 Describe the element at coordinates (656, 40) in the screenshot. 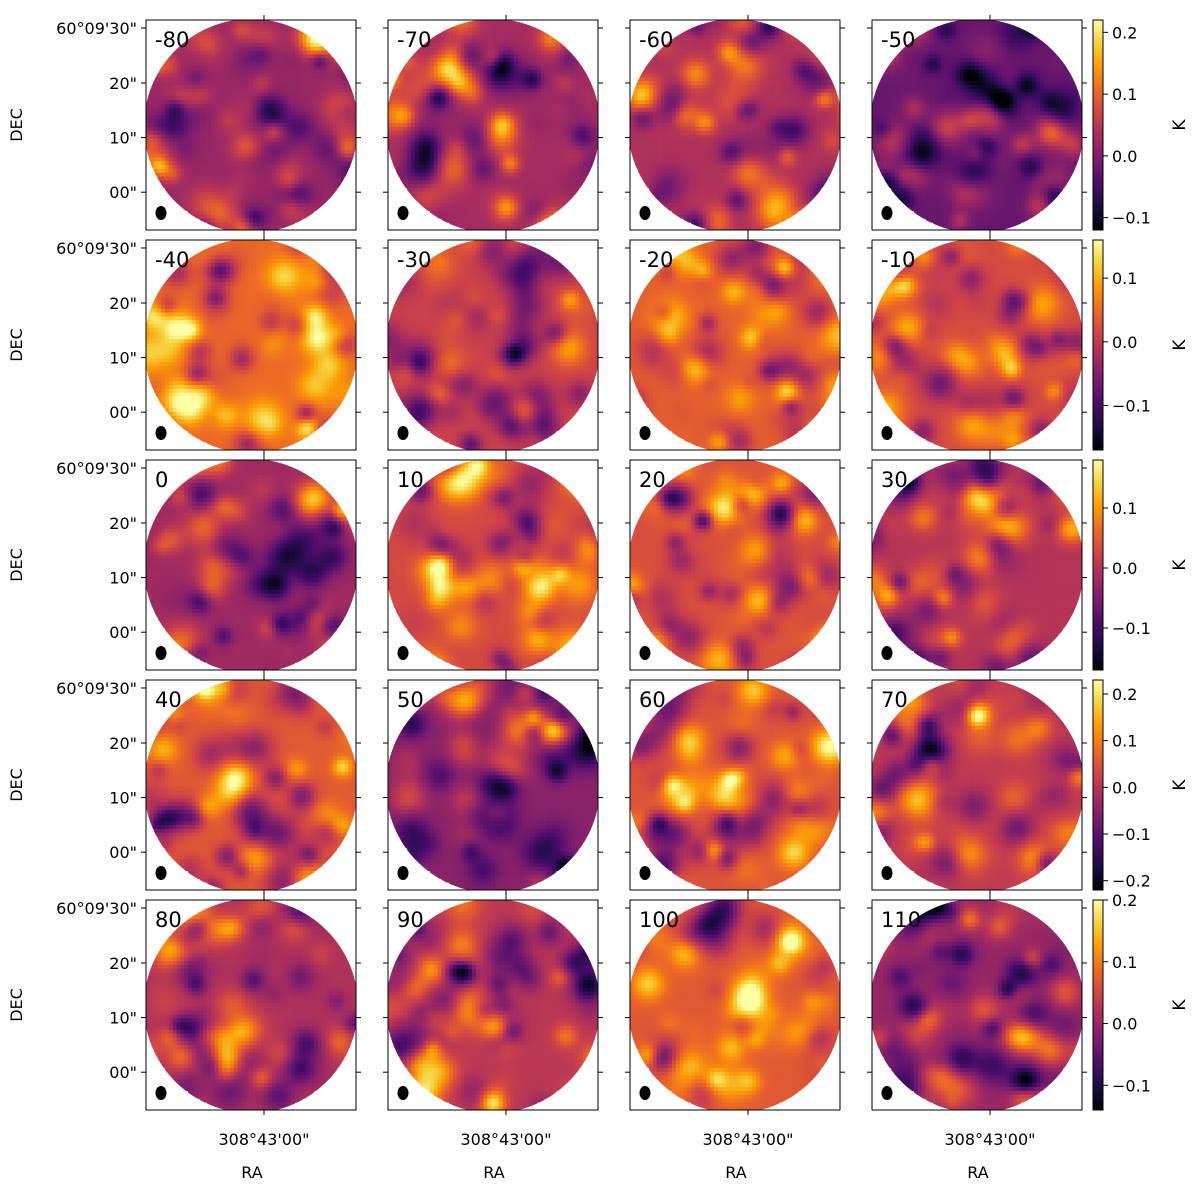

I see `velocity-label: -60` at that location.